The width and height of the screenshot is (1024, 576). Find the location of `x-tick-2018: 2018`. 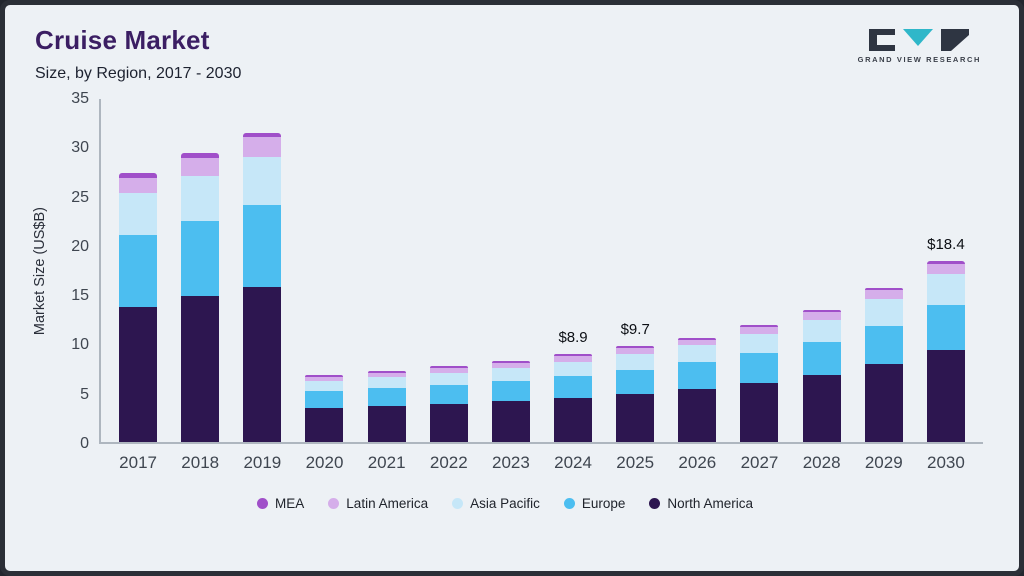

x-tick-2018: 2018 is located at coordinates (200, 462).